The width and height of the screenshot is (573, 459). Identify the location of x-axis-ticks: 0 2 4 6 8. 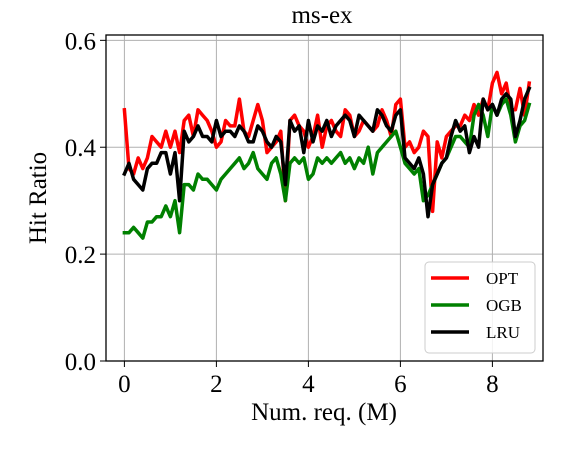
(308, 379).